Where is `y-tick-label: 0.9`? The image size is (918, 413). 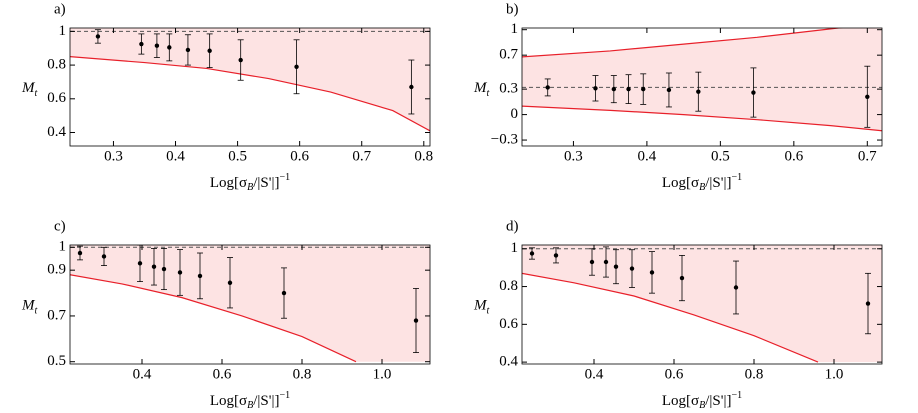
y-tick-label: 0.9 is located at coordinates (56, 270).